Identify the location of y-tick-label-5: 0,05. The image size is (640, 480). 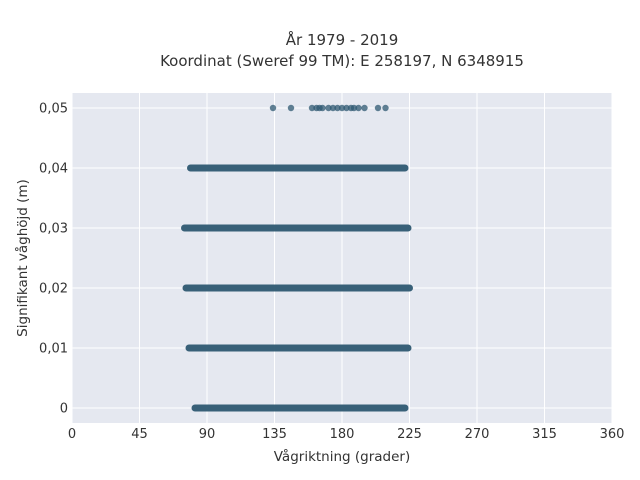
(53, 109).